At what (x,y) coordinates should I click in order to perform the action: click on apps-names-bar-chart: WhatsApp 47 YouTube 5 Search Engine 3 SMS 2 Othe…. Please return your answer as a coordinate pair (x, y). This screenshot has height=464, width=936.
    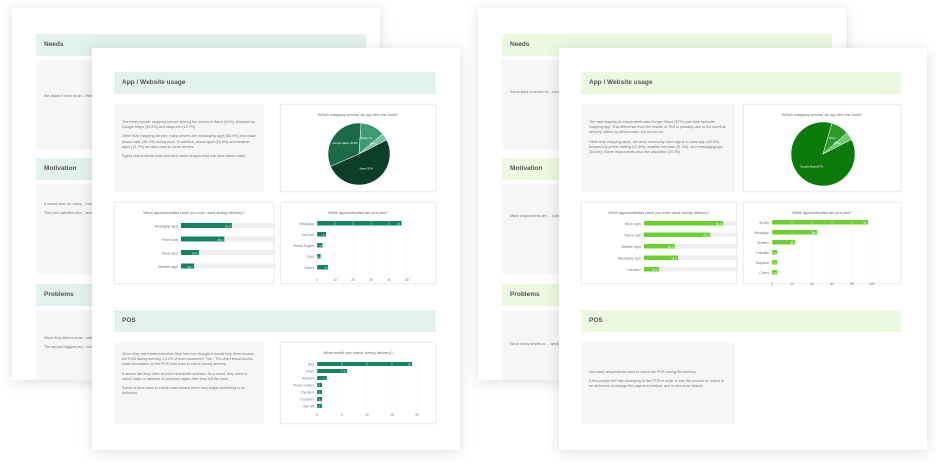
    Looking at the image, I should click on (351, 250).